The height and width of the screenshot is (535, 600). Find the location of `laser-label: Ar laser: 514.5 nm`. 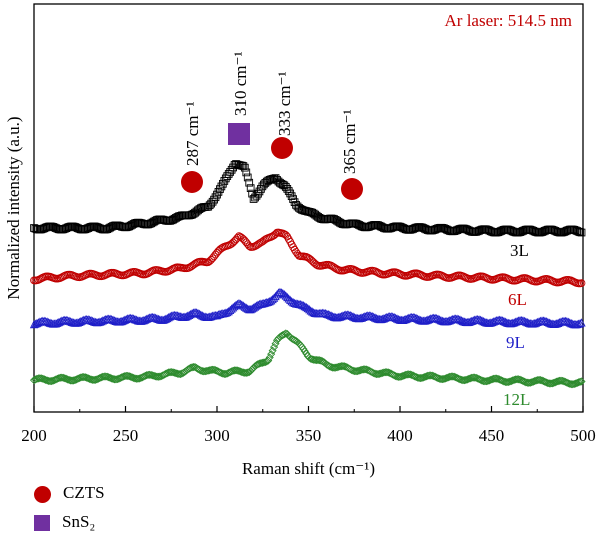

laser-label: Ar laser: 514.5 nm is located at coordinates (508, 20).